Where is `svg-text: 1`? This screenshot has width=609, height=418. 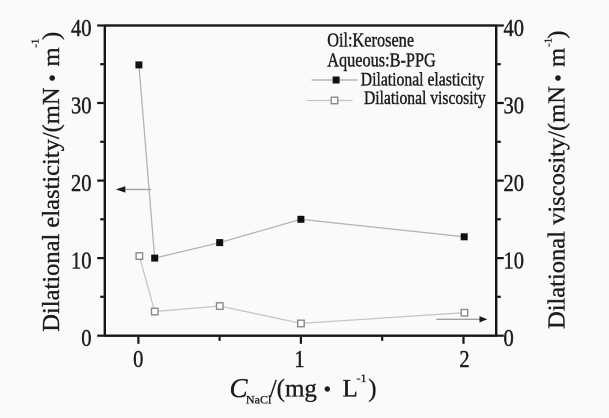 svg-text: 1 is located at coordinates (299, 358).